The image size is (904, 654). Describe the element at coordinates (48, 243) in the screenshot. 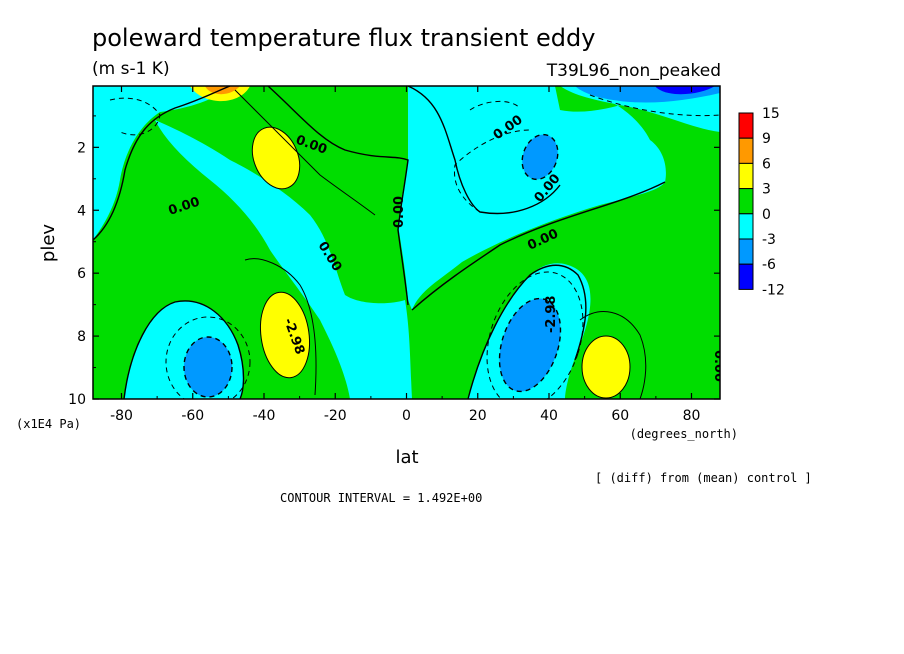

I see `y-axis-label: plev` at that location.